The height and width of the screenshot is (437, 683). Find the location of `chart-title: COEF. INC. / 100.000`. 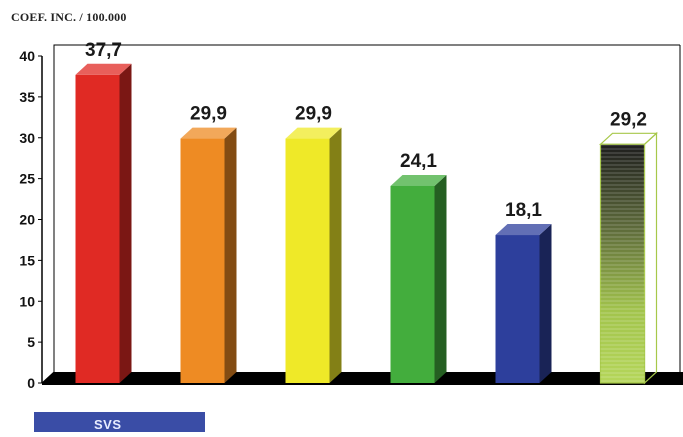

chart-title: COEF. INC. / 100.000 is located at coordinates (69, 17).